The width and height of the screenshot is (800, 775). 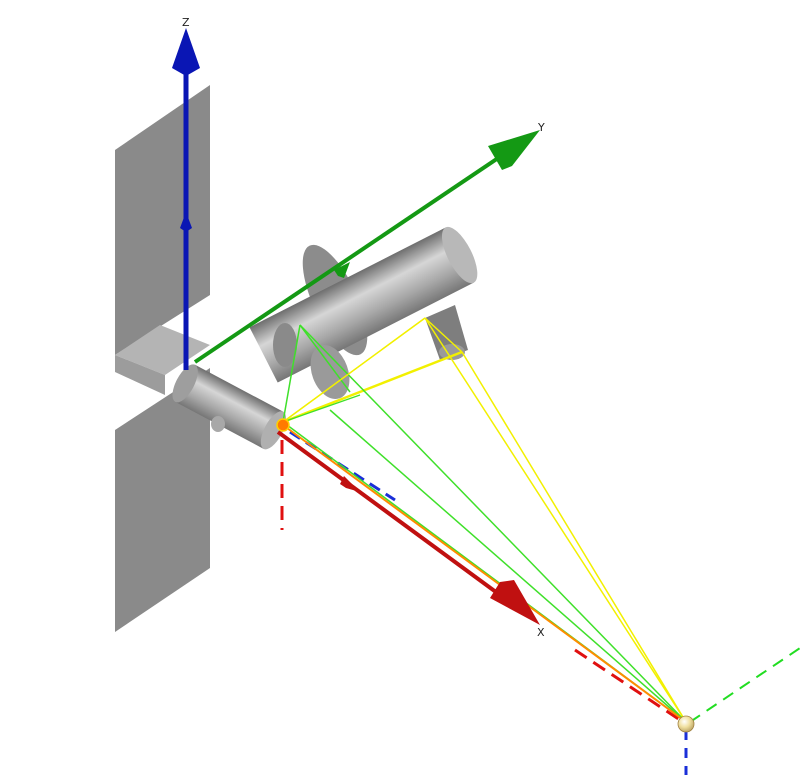 I want to click on z-axis: Z, so click(x=186, y=193).